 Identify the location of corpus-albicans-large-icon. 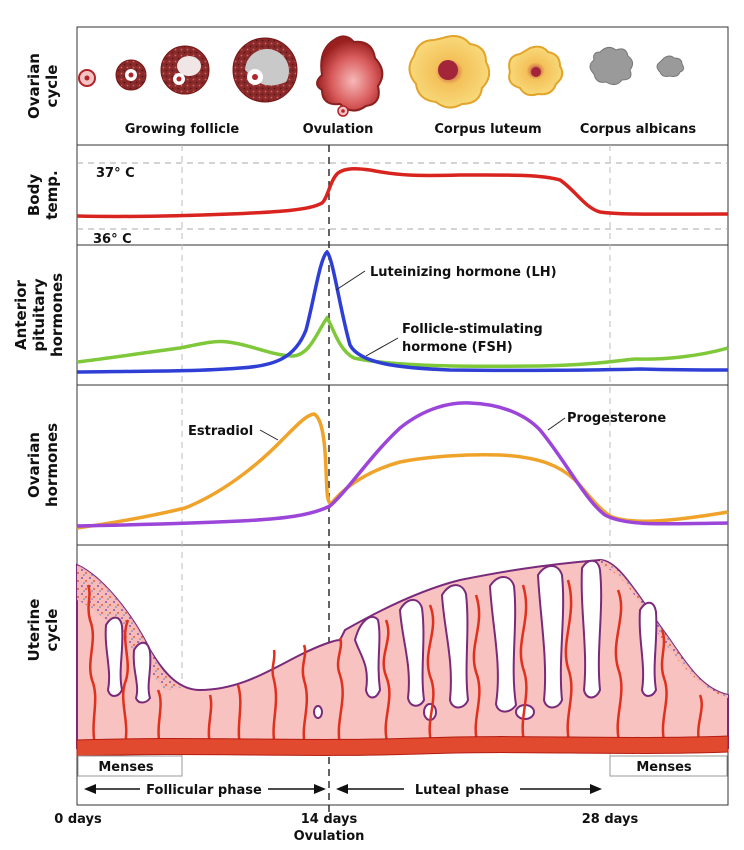
(611, 66).